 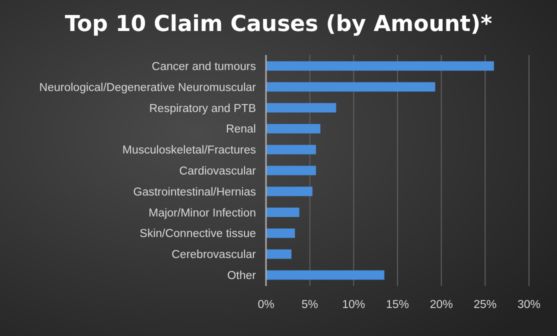 What do you see at coordinates (354, 305) in the screenshot?
I see `x-tick-label: 10%` at bounding box center [354, 305].